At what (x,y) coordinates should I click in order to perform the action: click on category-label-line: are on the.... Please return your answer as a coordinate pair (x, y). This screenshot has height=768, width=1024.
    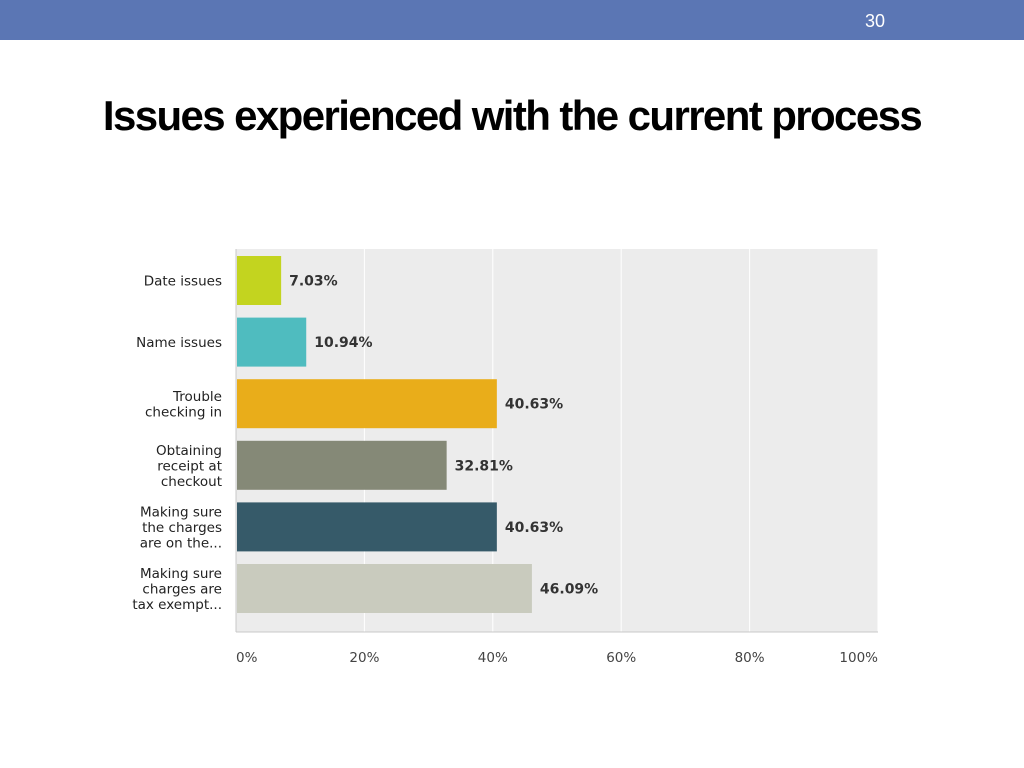
    Looking at the image, I should click on (181, 543).